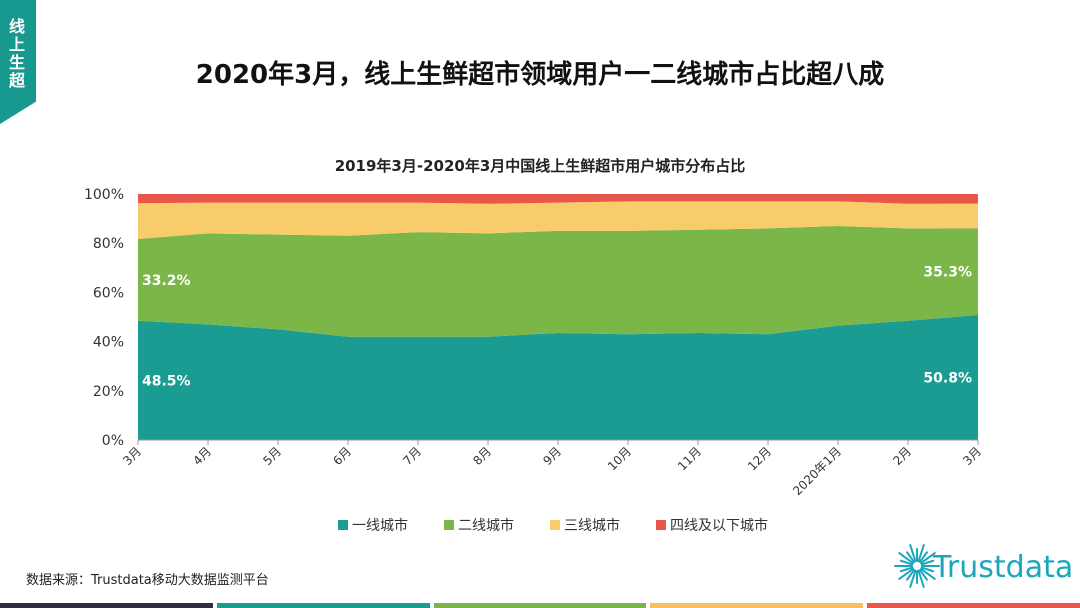 This screenshot has height=608, width=1080. What do you see at coordinates (272, 456) in the screenshot?
I see `x-tick-label: 5月` at bounding box center [272, 456].